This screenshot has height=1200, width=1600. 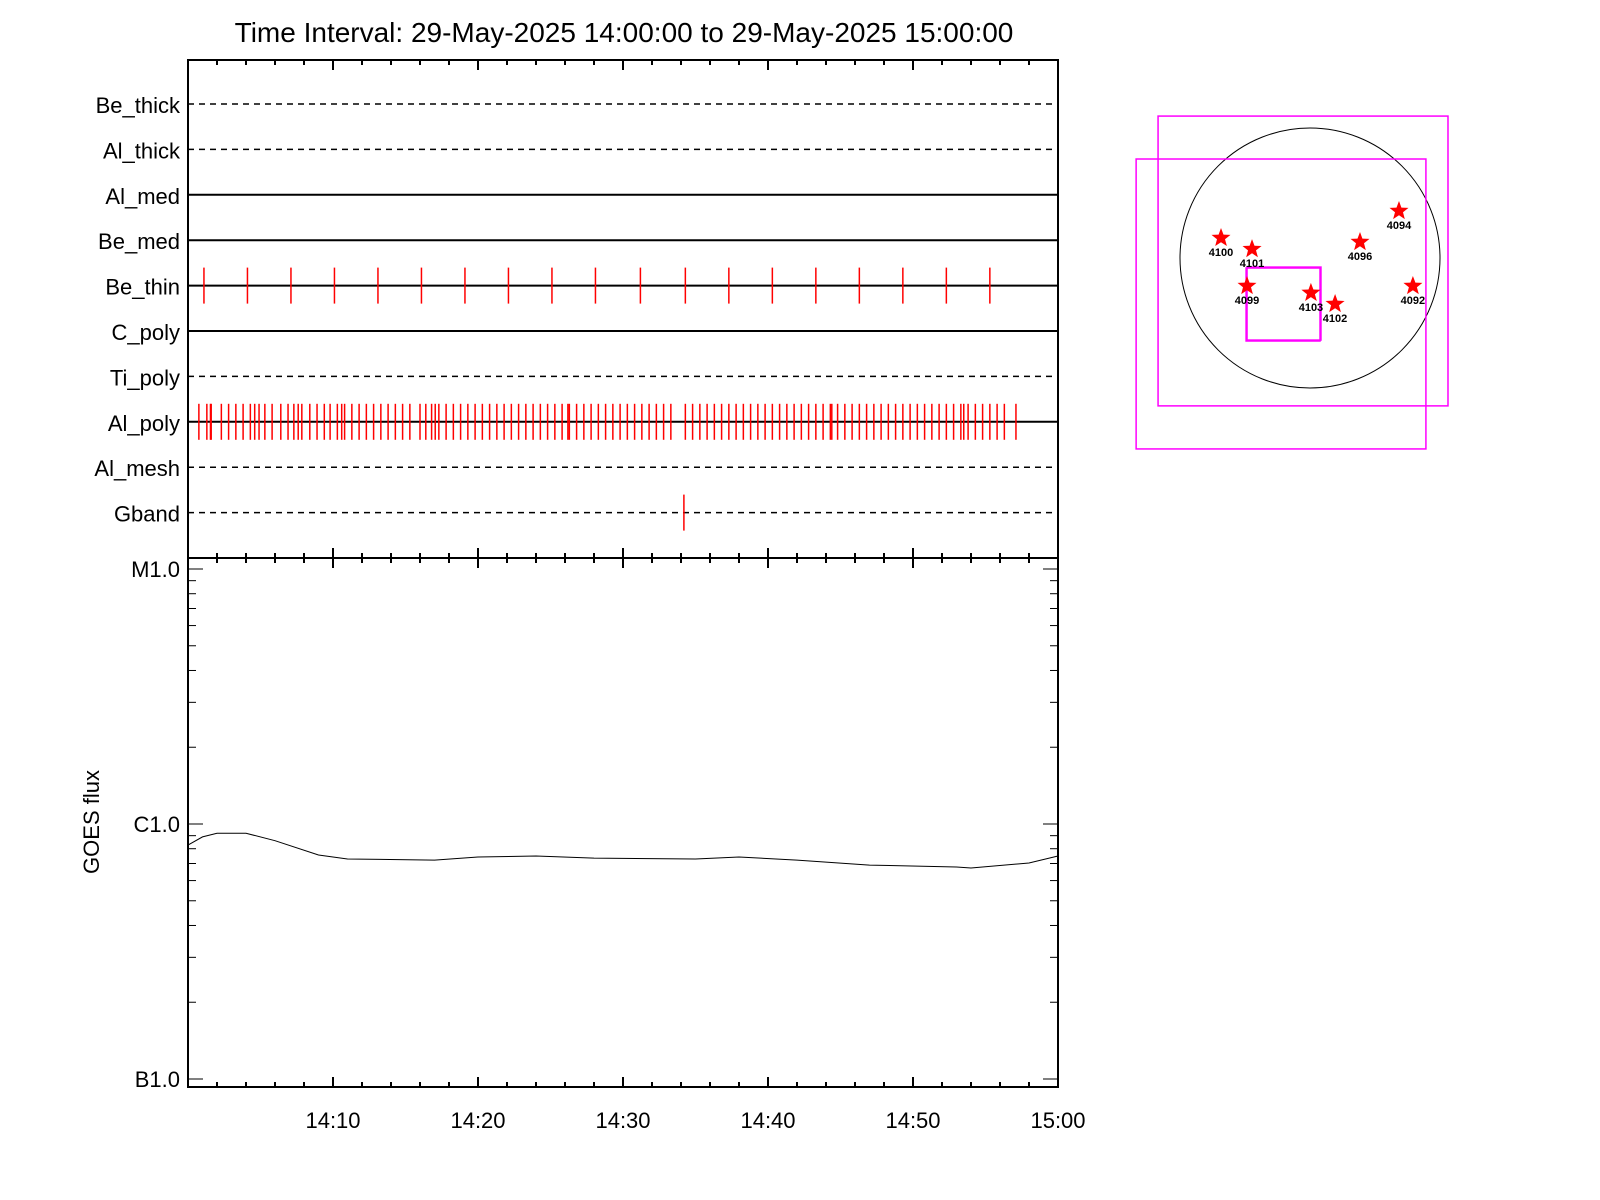 I want to click on goes-flux-line, so click(x=623, y=850).